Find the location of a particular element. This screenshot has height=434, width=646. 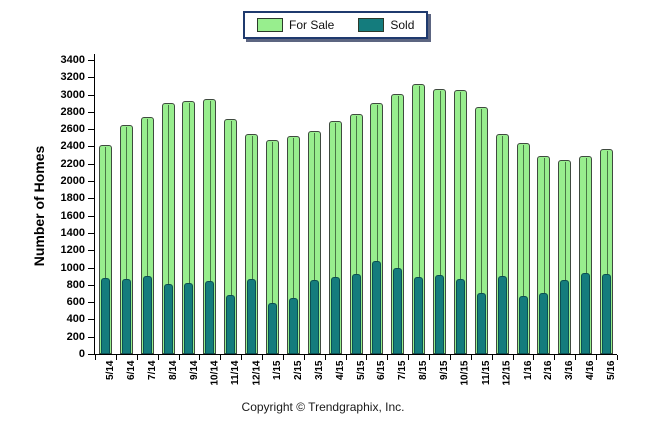

x-tick-label: 3/15 is located at coordinates (319, 370).